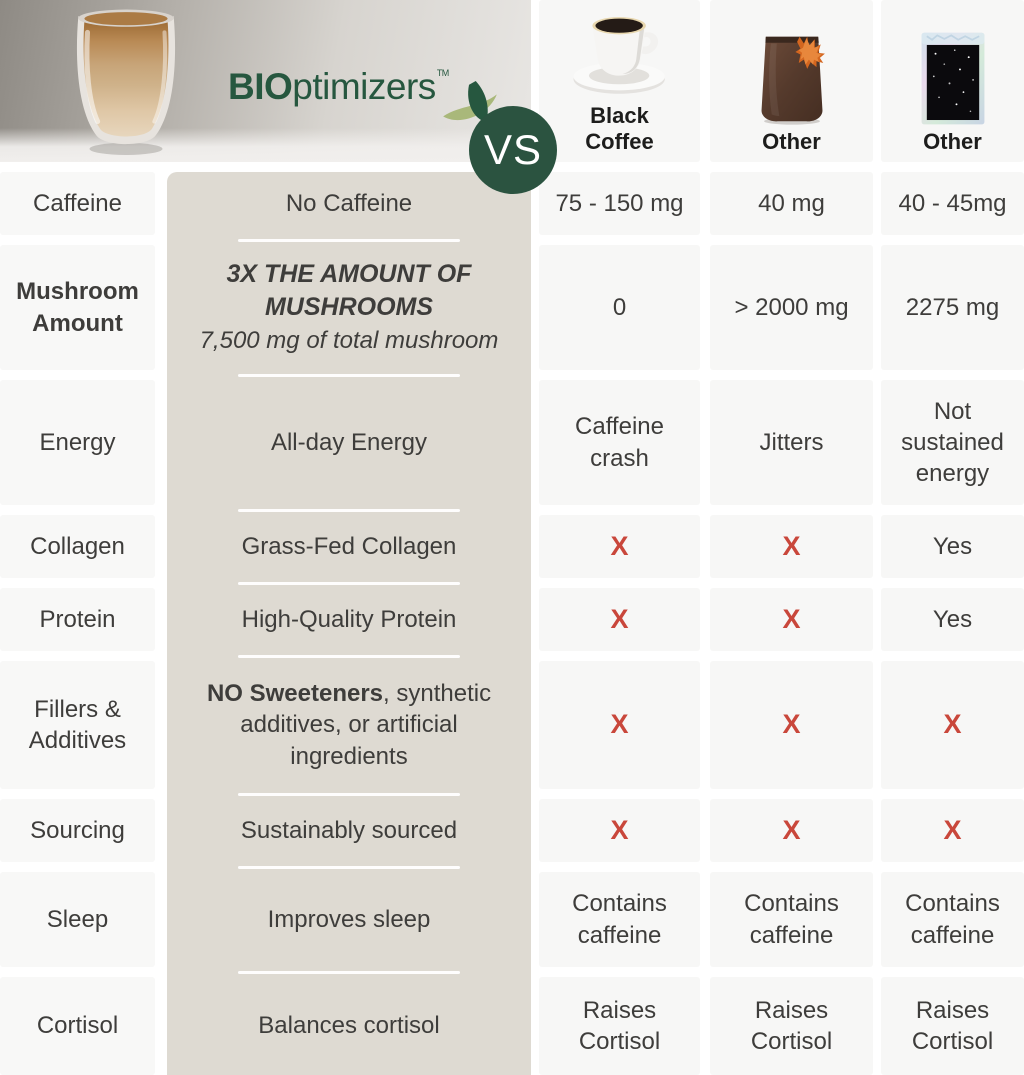 Image resolution: width=1024 pixels, height=1075 pixels. What do you see at coordinates (791, 546) in the screenshot?
I see `value-other1-collagen: X` at bounding box center [791, 546].